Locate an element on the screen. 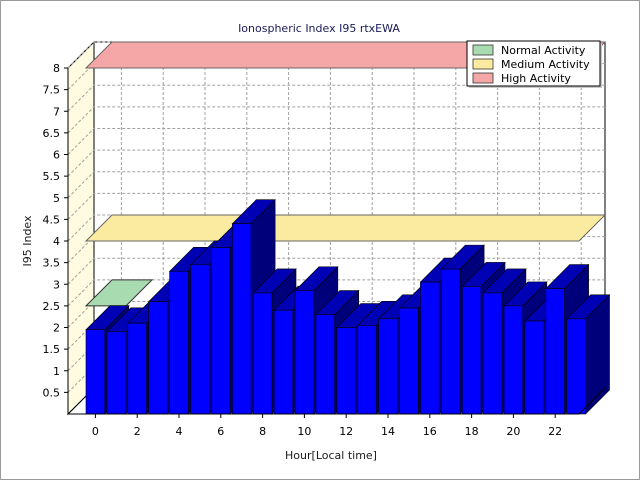 This screenshot has height=481, width=640. y-tick-label: 2.5 is located at coordinates (52, 306).